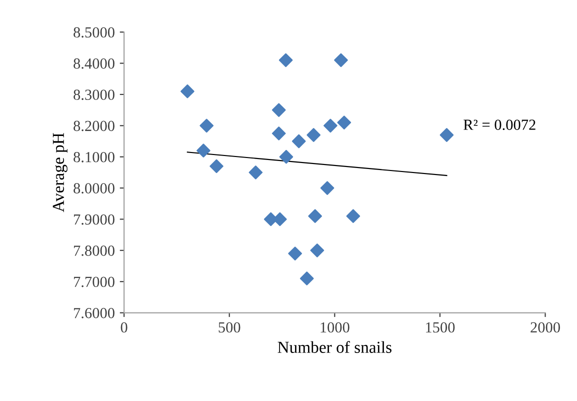 This screenshot has height=401, width=577. I want to click on y-tick-label: 8.2000, so click(94, 126).